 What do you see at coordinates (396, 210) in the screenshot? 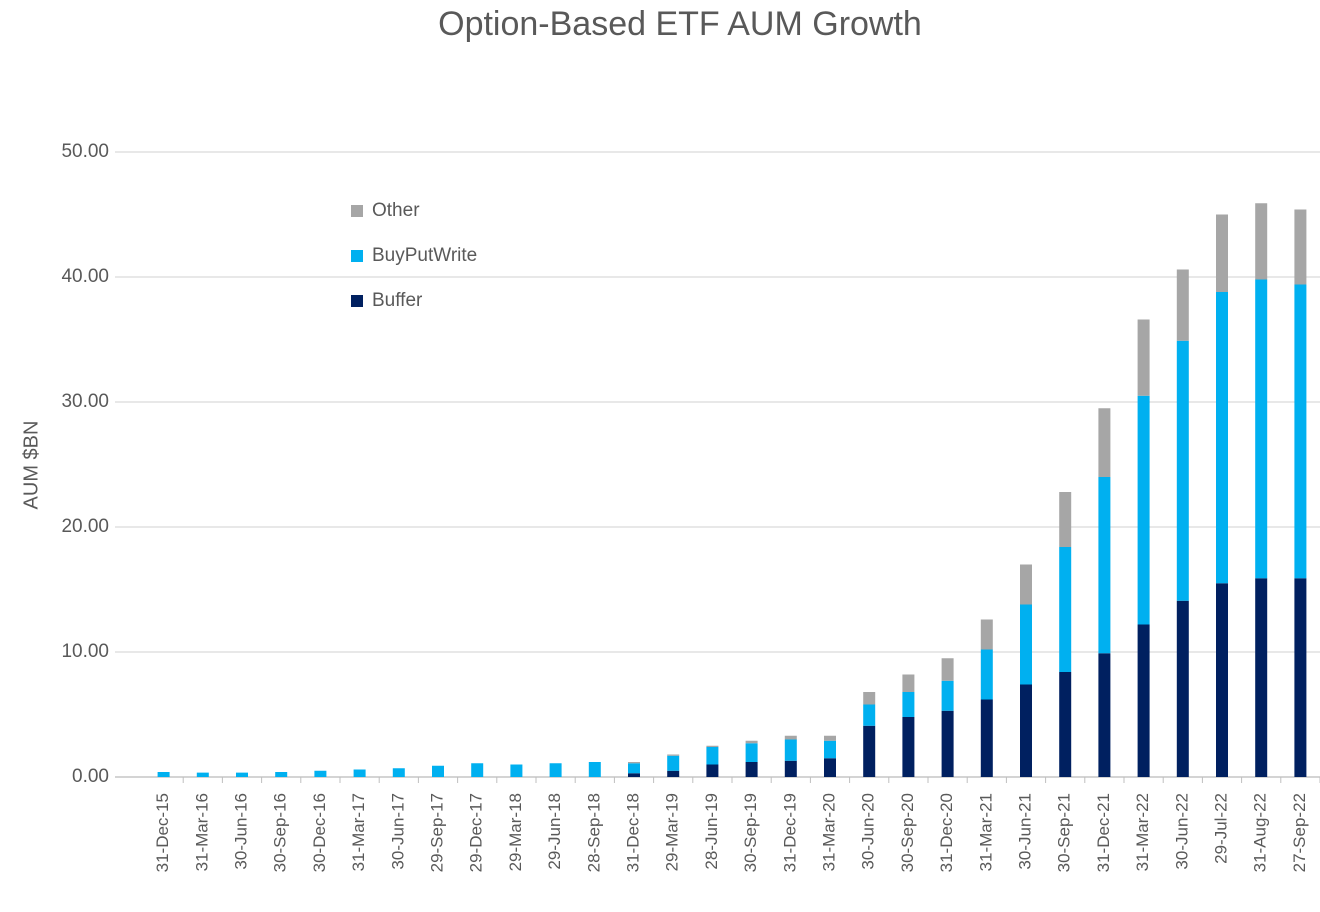
I see `legend-label: Other` at bounding box center [396, 210].